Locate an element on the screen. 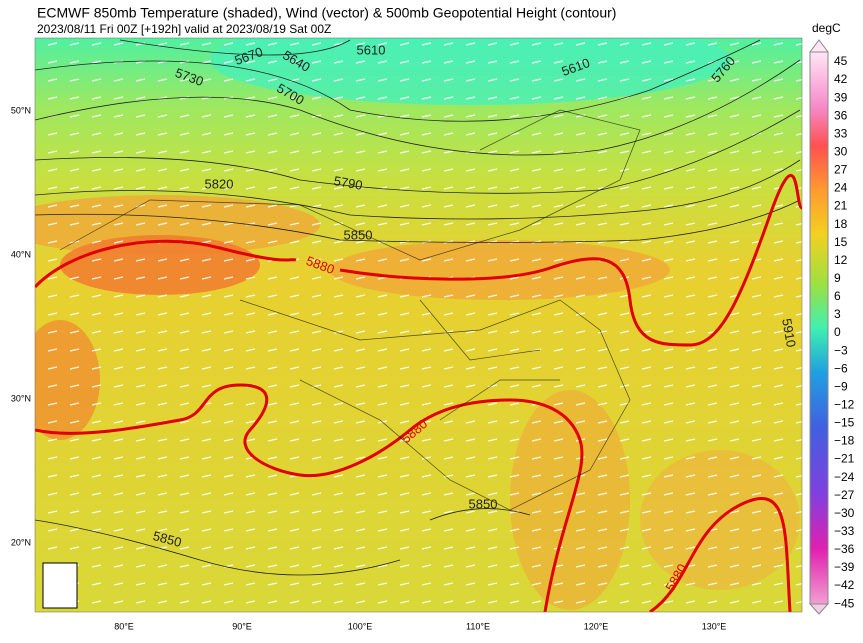  colorbar-label: 27 is located at coordinates (841, 170).